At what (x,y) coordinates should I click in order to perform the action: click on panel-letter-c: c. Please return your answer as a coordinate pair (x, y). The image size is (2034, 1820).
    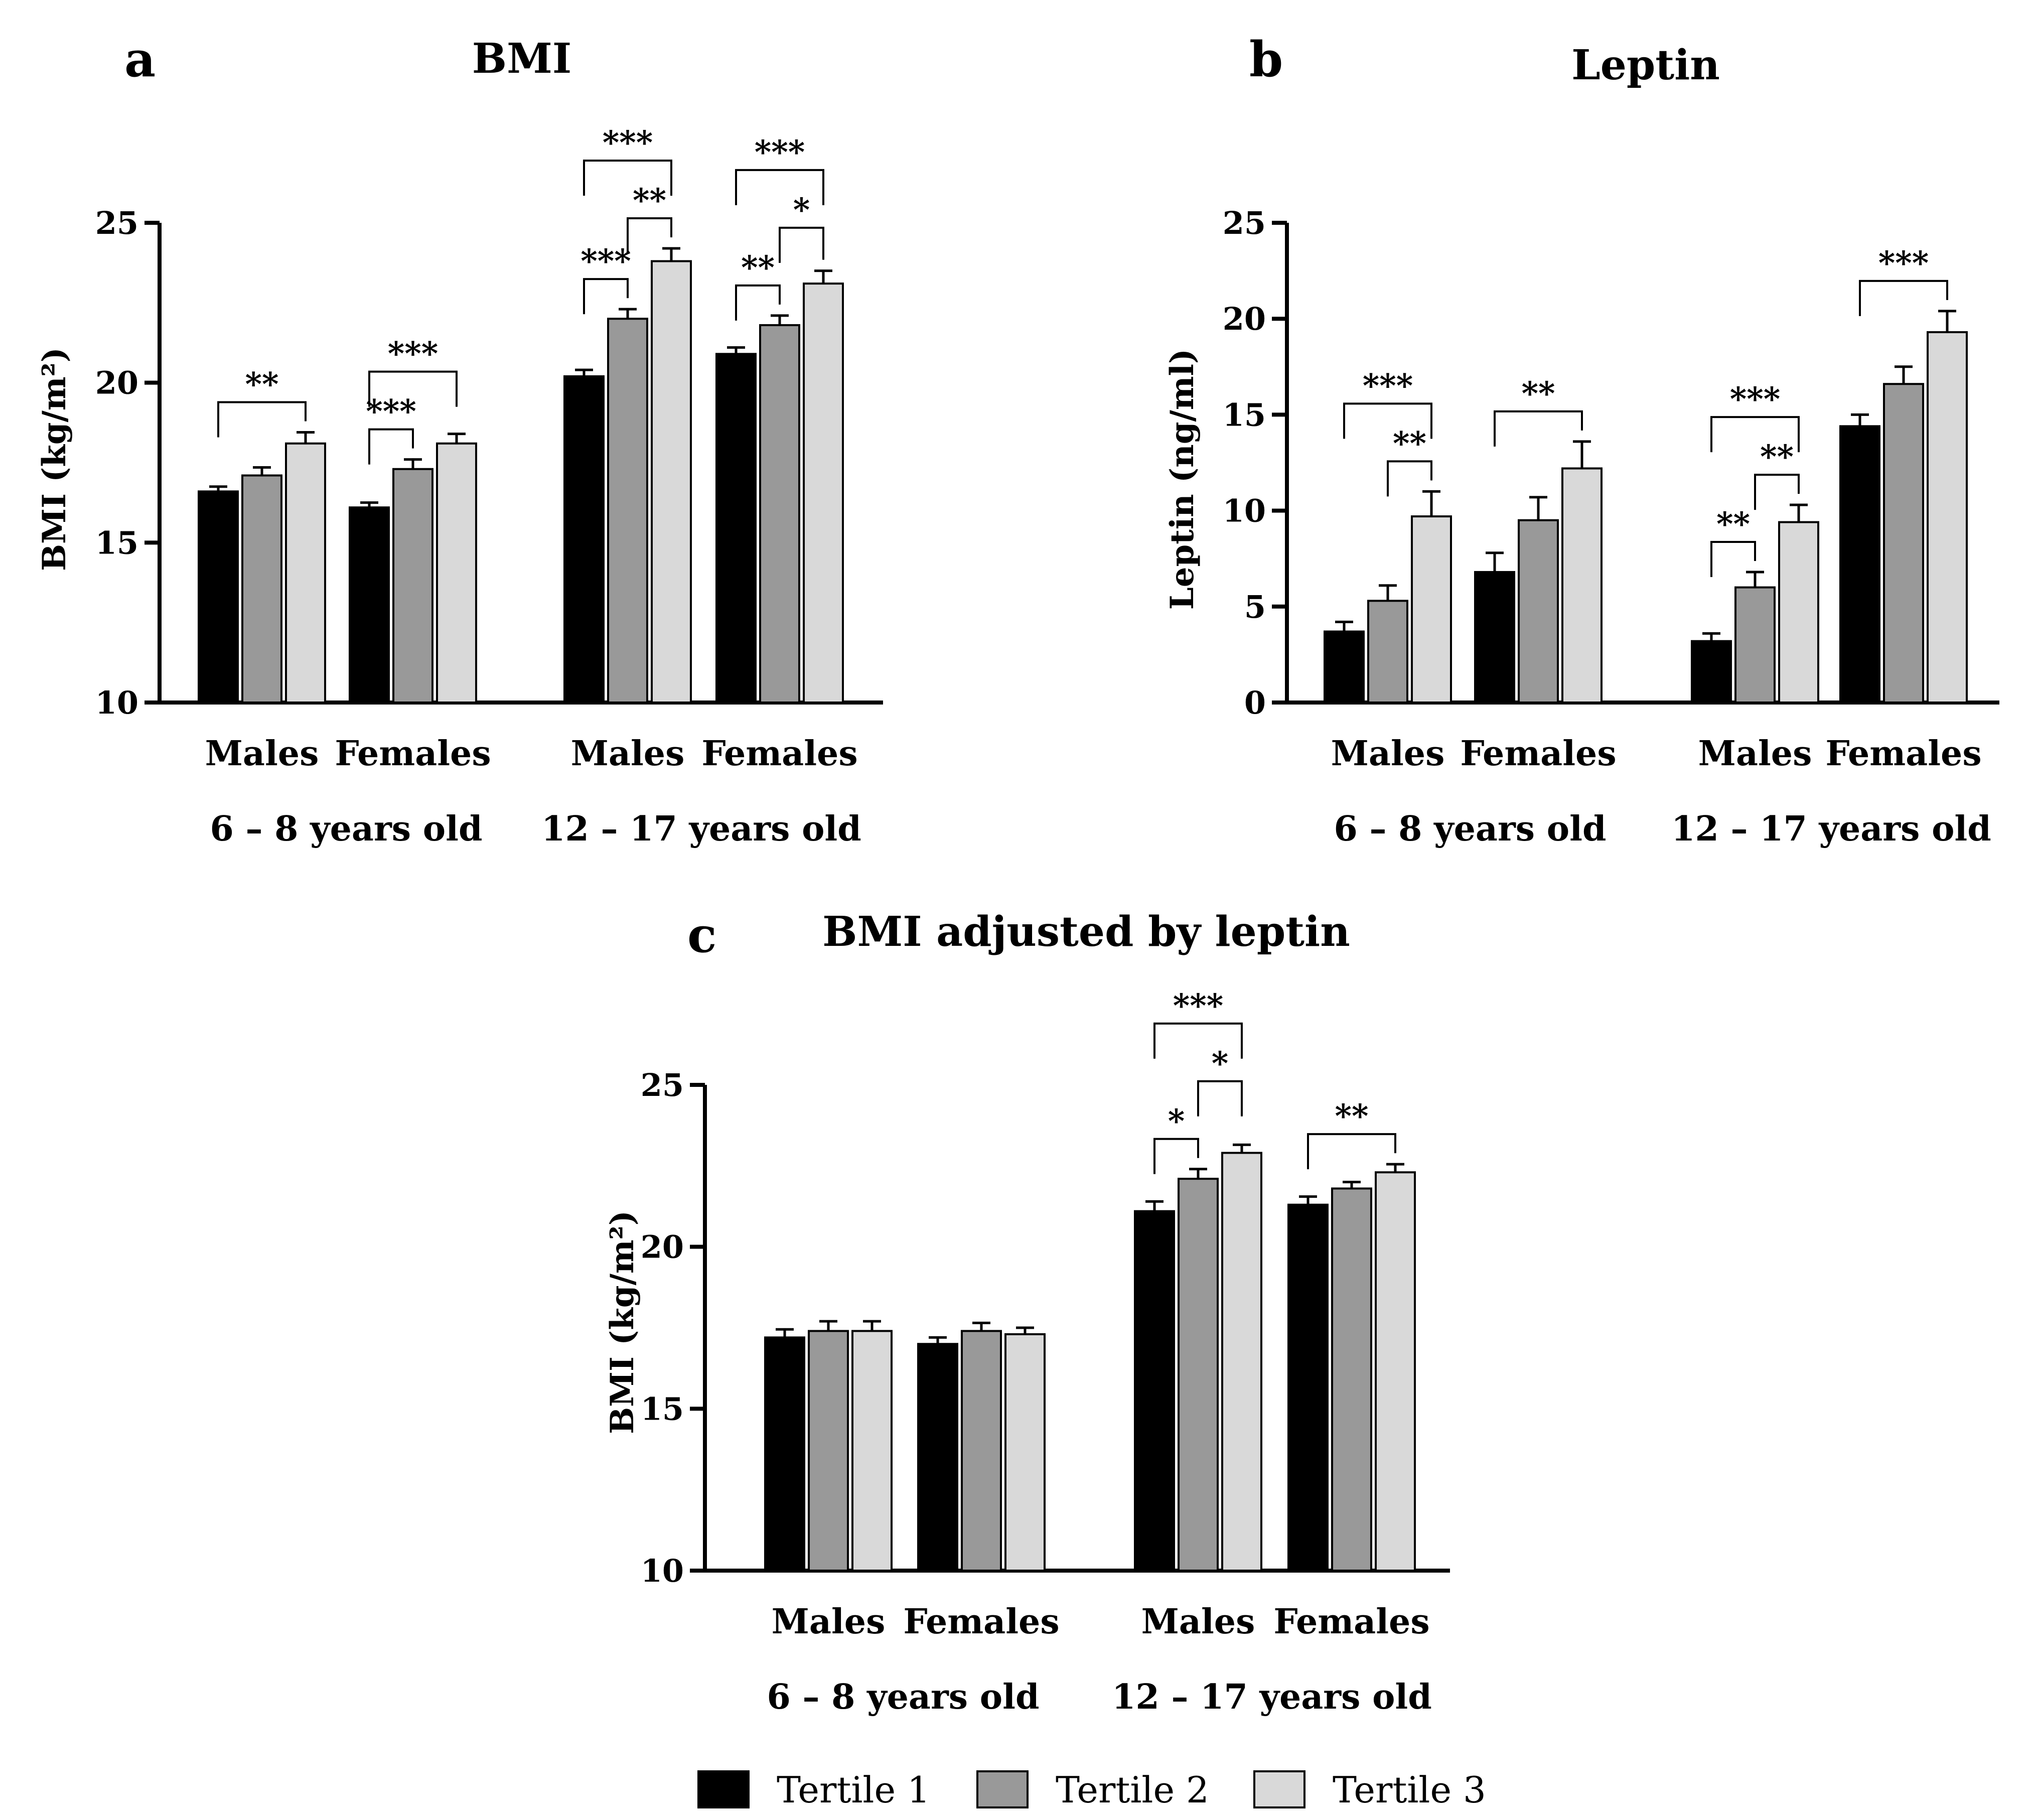
    Looking at the image, I should click on (701, 935).